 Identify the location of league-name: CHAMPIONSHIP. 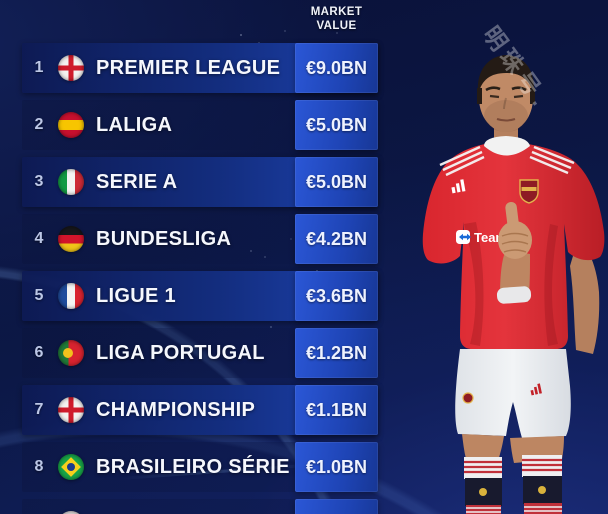
(176, 409).